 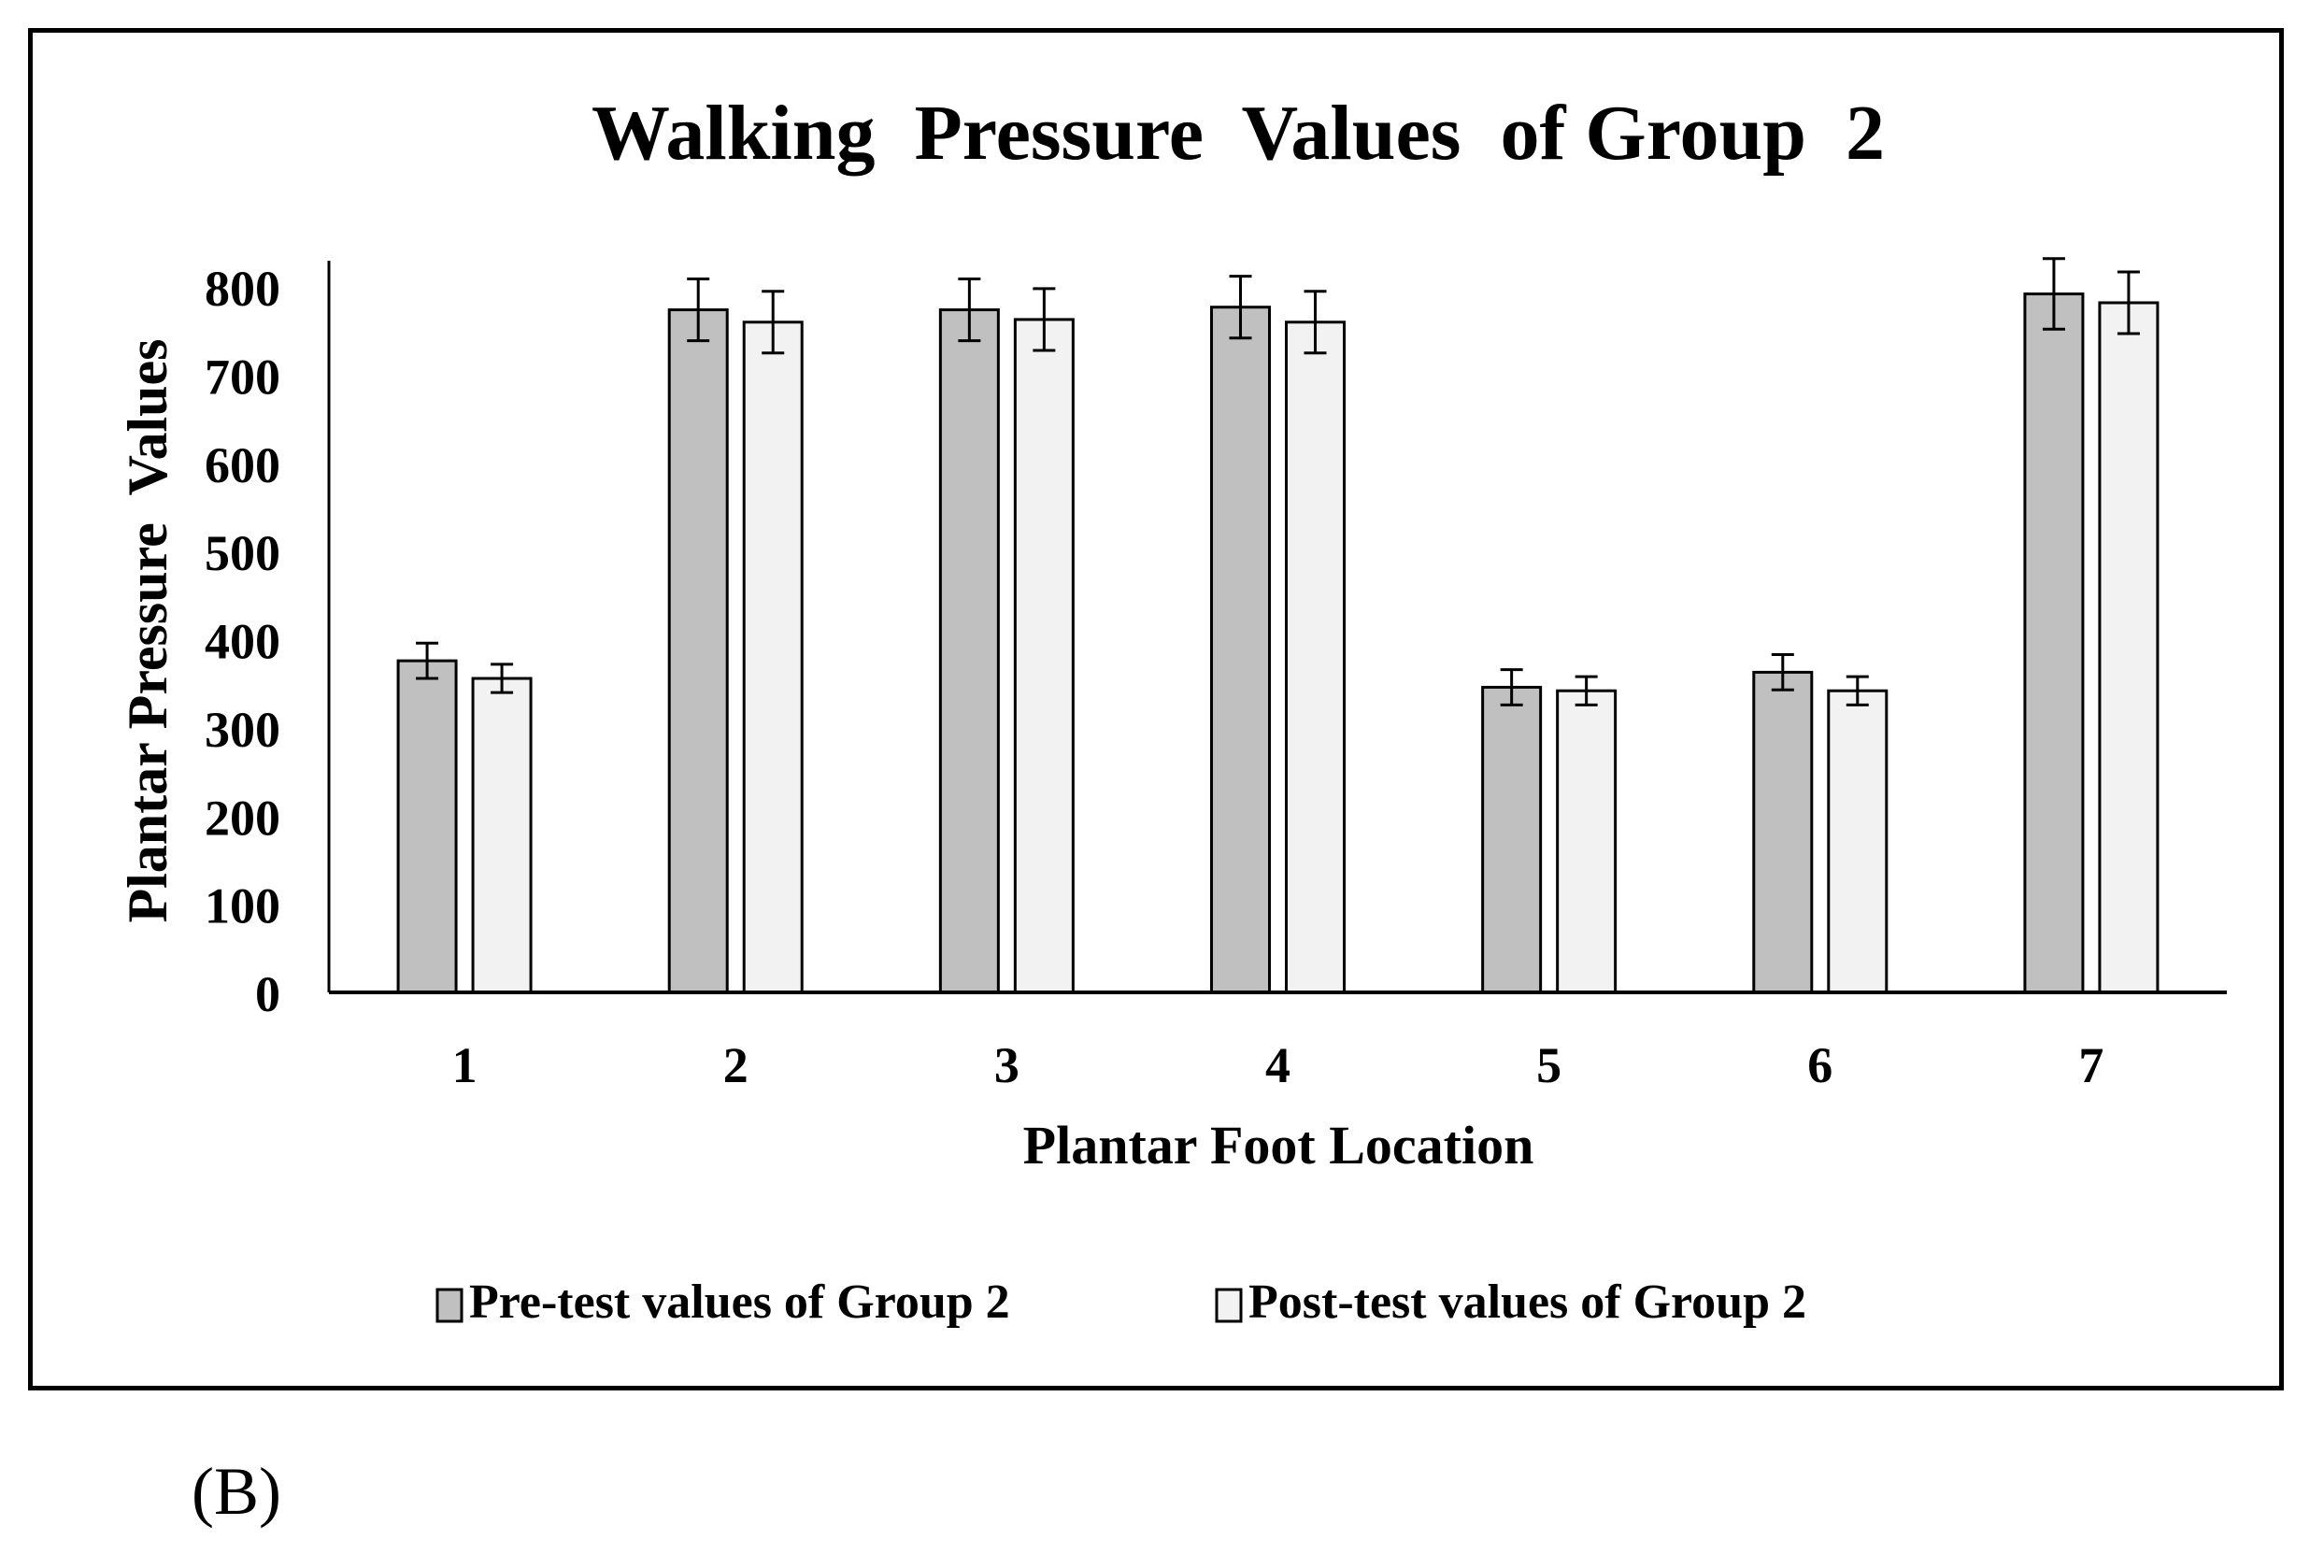 I want to click on legend-label-2: Post-test values of Group 2, so click(x=1527, y=1303).